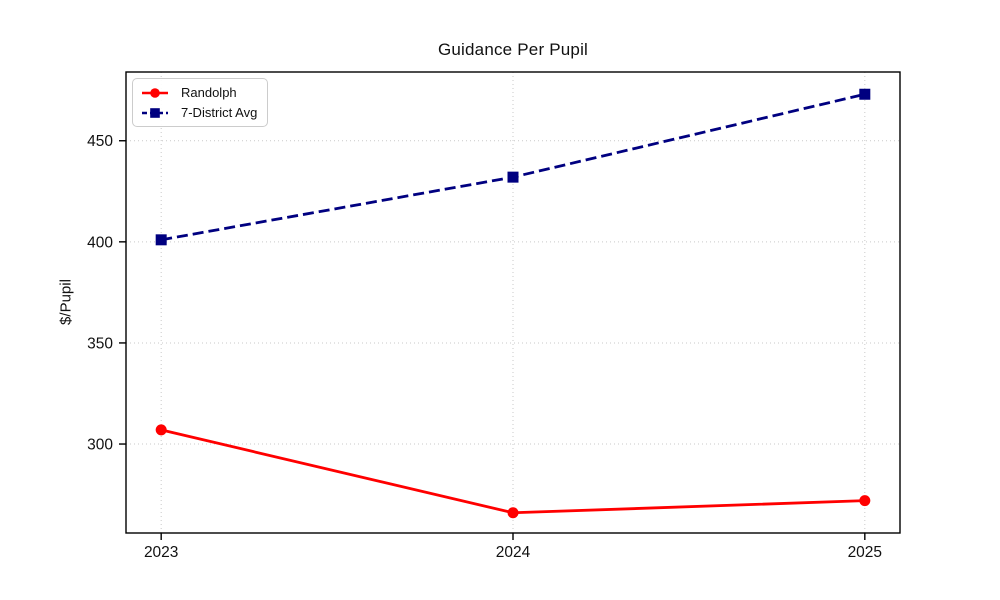 The width and height of the screenshot is (1000, 600). What do you see at coordinates (100, 242) in the screenshot?
I see `y-tick-label: 400` at bounding box center [100, 242].